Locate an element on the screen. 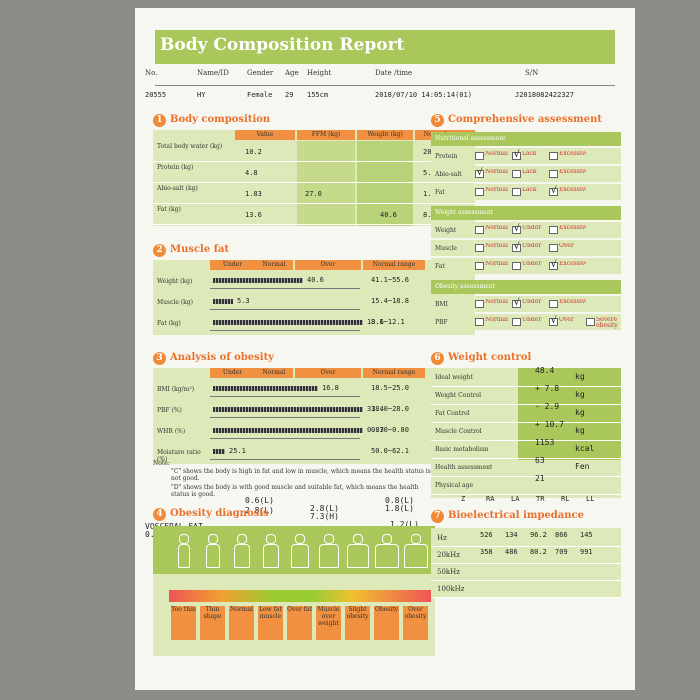 This screenshot has width=700, height=700. field-label: Height is located at coordinates (319, 73).